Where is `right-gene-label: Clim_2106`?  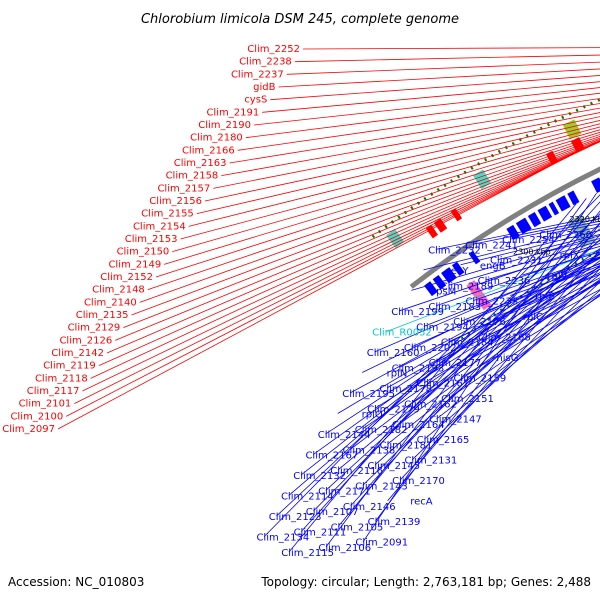 right-gene-label: Clim_2106 is located at coordinates (344, 548).